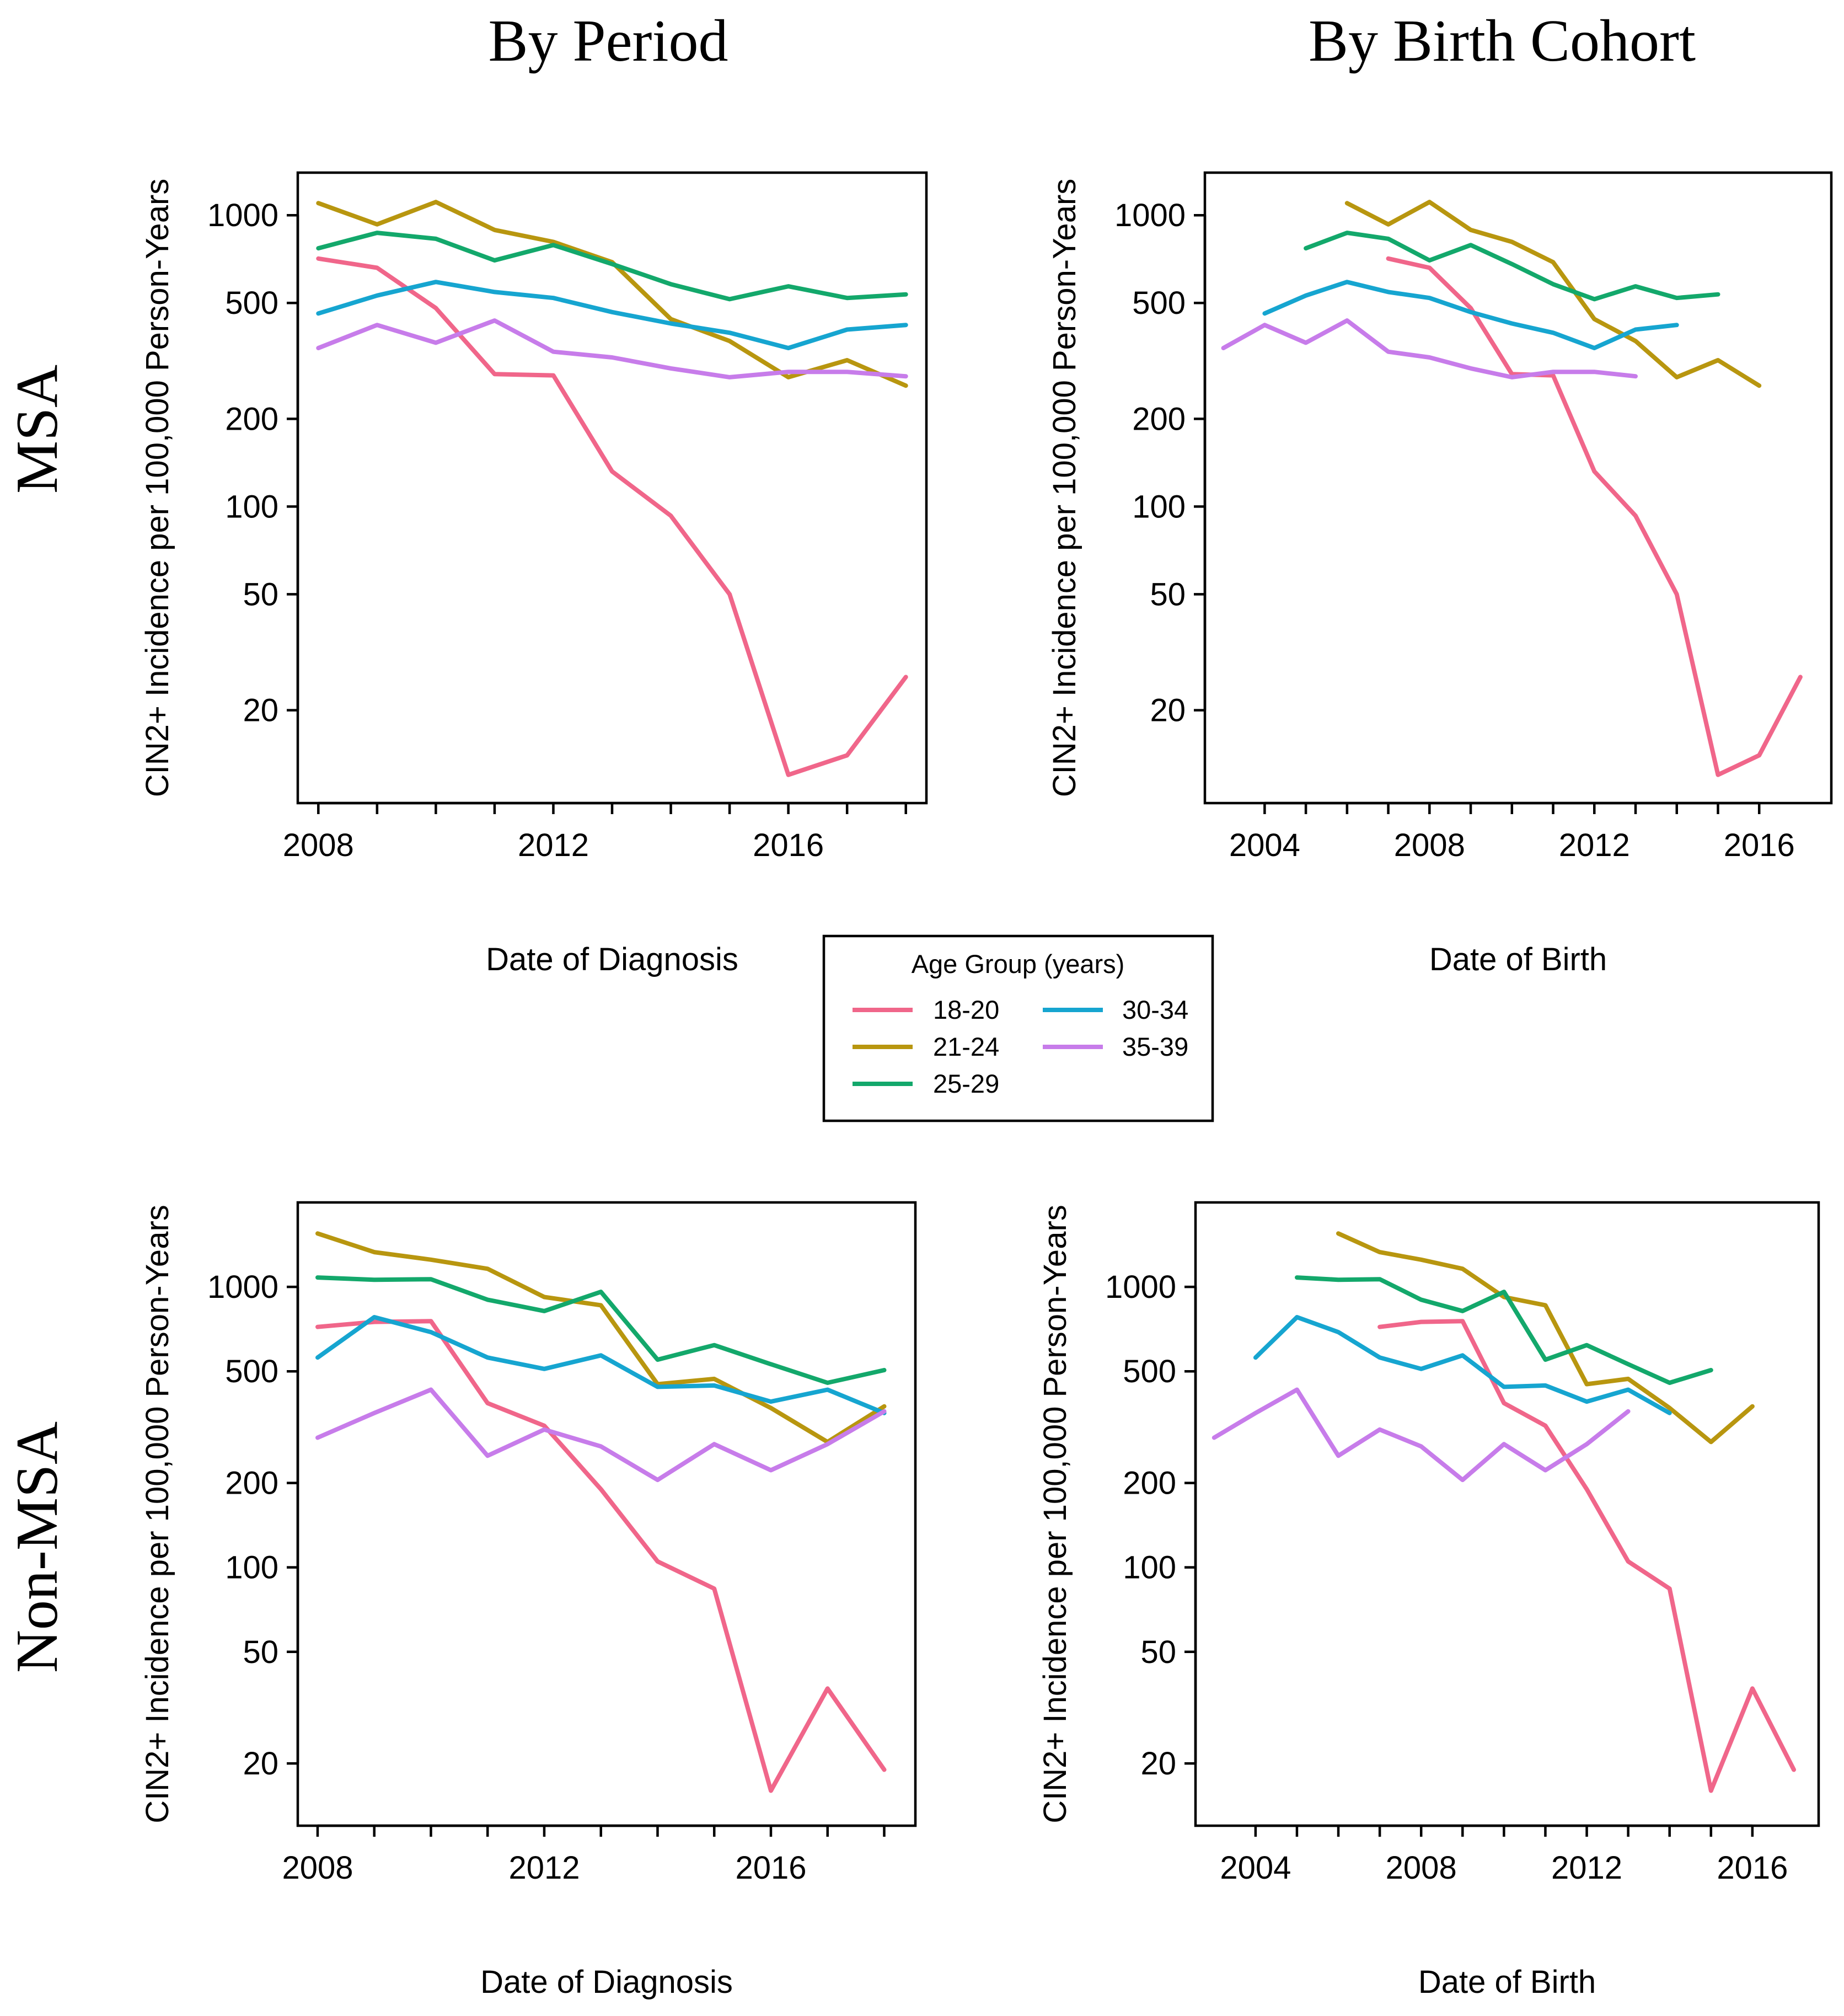  What do you see at coordinates (1018, 963) in the screenshot?
I see `legend-title: Age Group (years)` at bounding box center [1018, 963].